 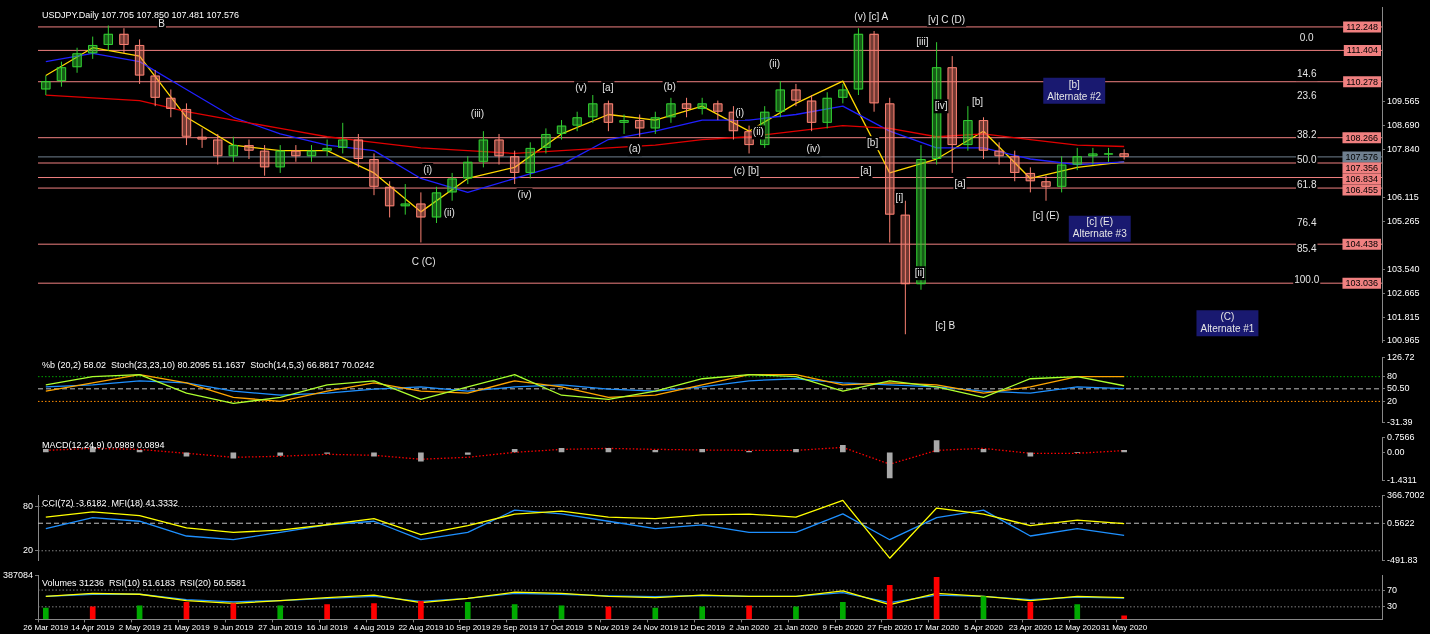 What do you see at coordinates (1406, 494) in the screenshot?
I see `y-tick-label: 366.7002` at bounding box center [1406, 494].